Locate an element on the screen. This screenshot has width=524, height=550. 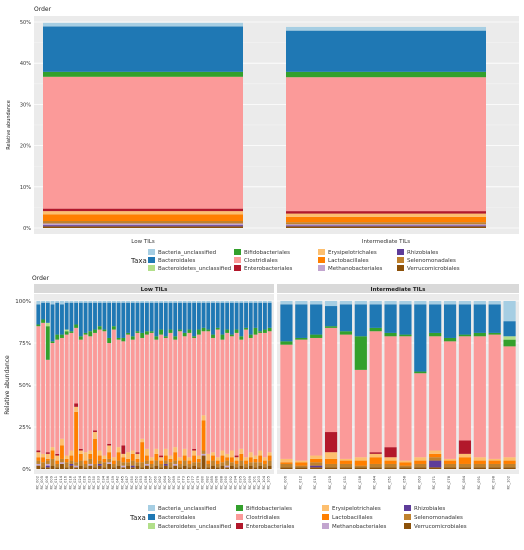
top-legend-label-bacteroidales: Bacteroidales is located at coordinates (177, 261).